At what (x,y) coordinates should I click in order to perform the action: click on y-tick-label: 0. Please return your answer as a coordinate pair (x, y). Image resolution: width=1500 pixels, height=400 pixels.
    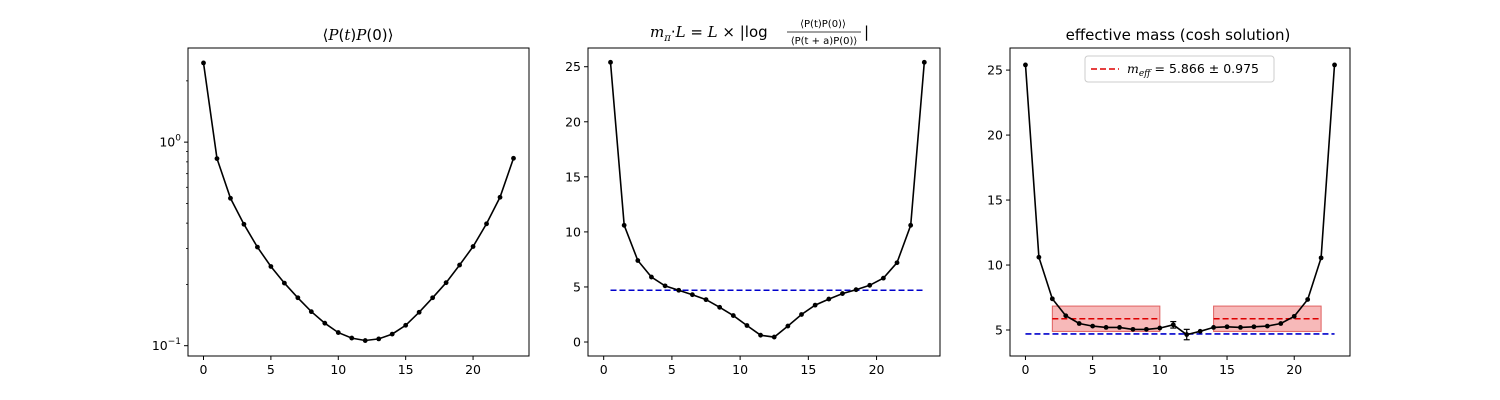
    Looking at the image, I should click on (577, 342).